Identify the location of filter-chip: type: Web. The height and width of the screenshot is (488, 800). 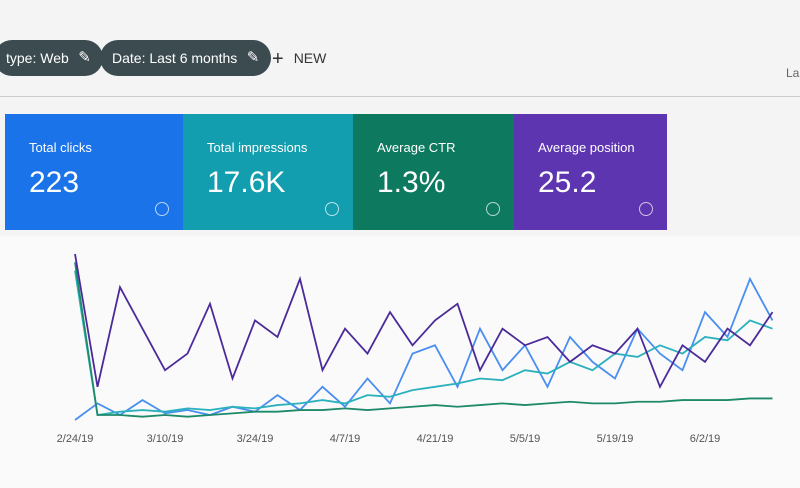
(51, 58).